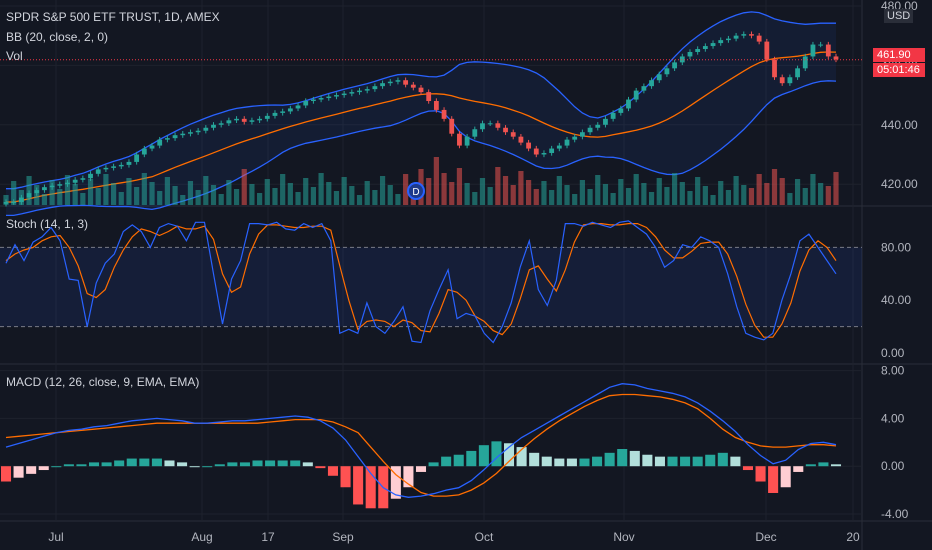  Describe the element at coordinates (899, 184) in the screenshot. I see `price-tick-label: 420.00` at that location.